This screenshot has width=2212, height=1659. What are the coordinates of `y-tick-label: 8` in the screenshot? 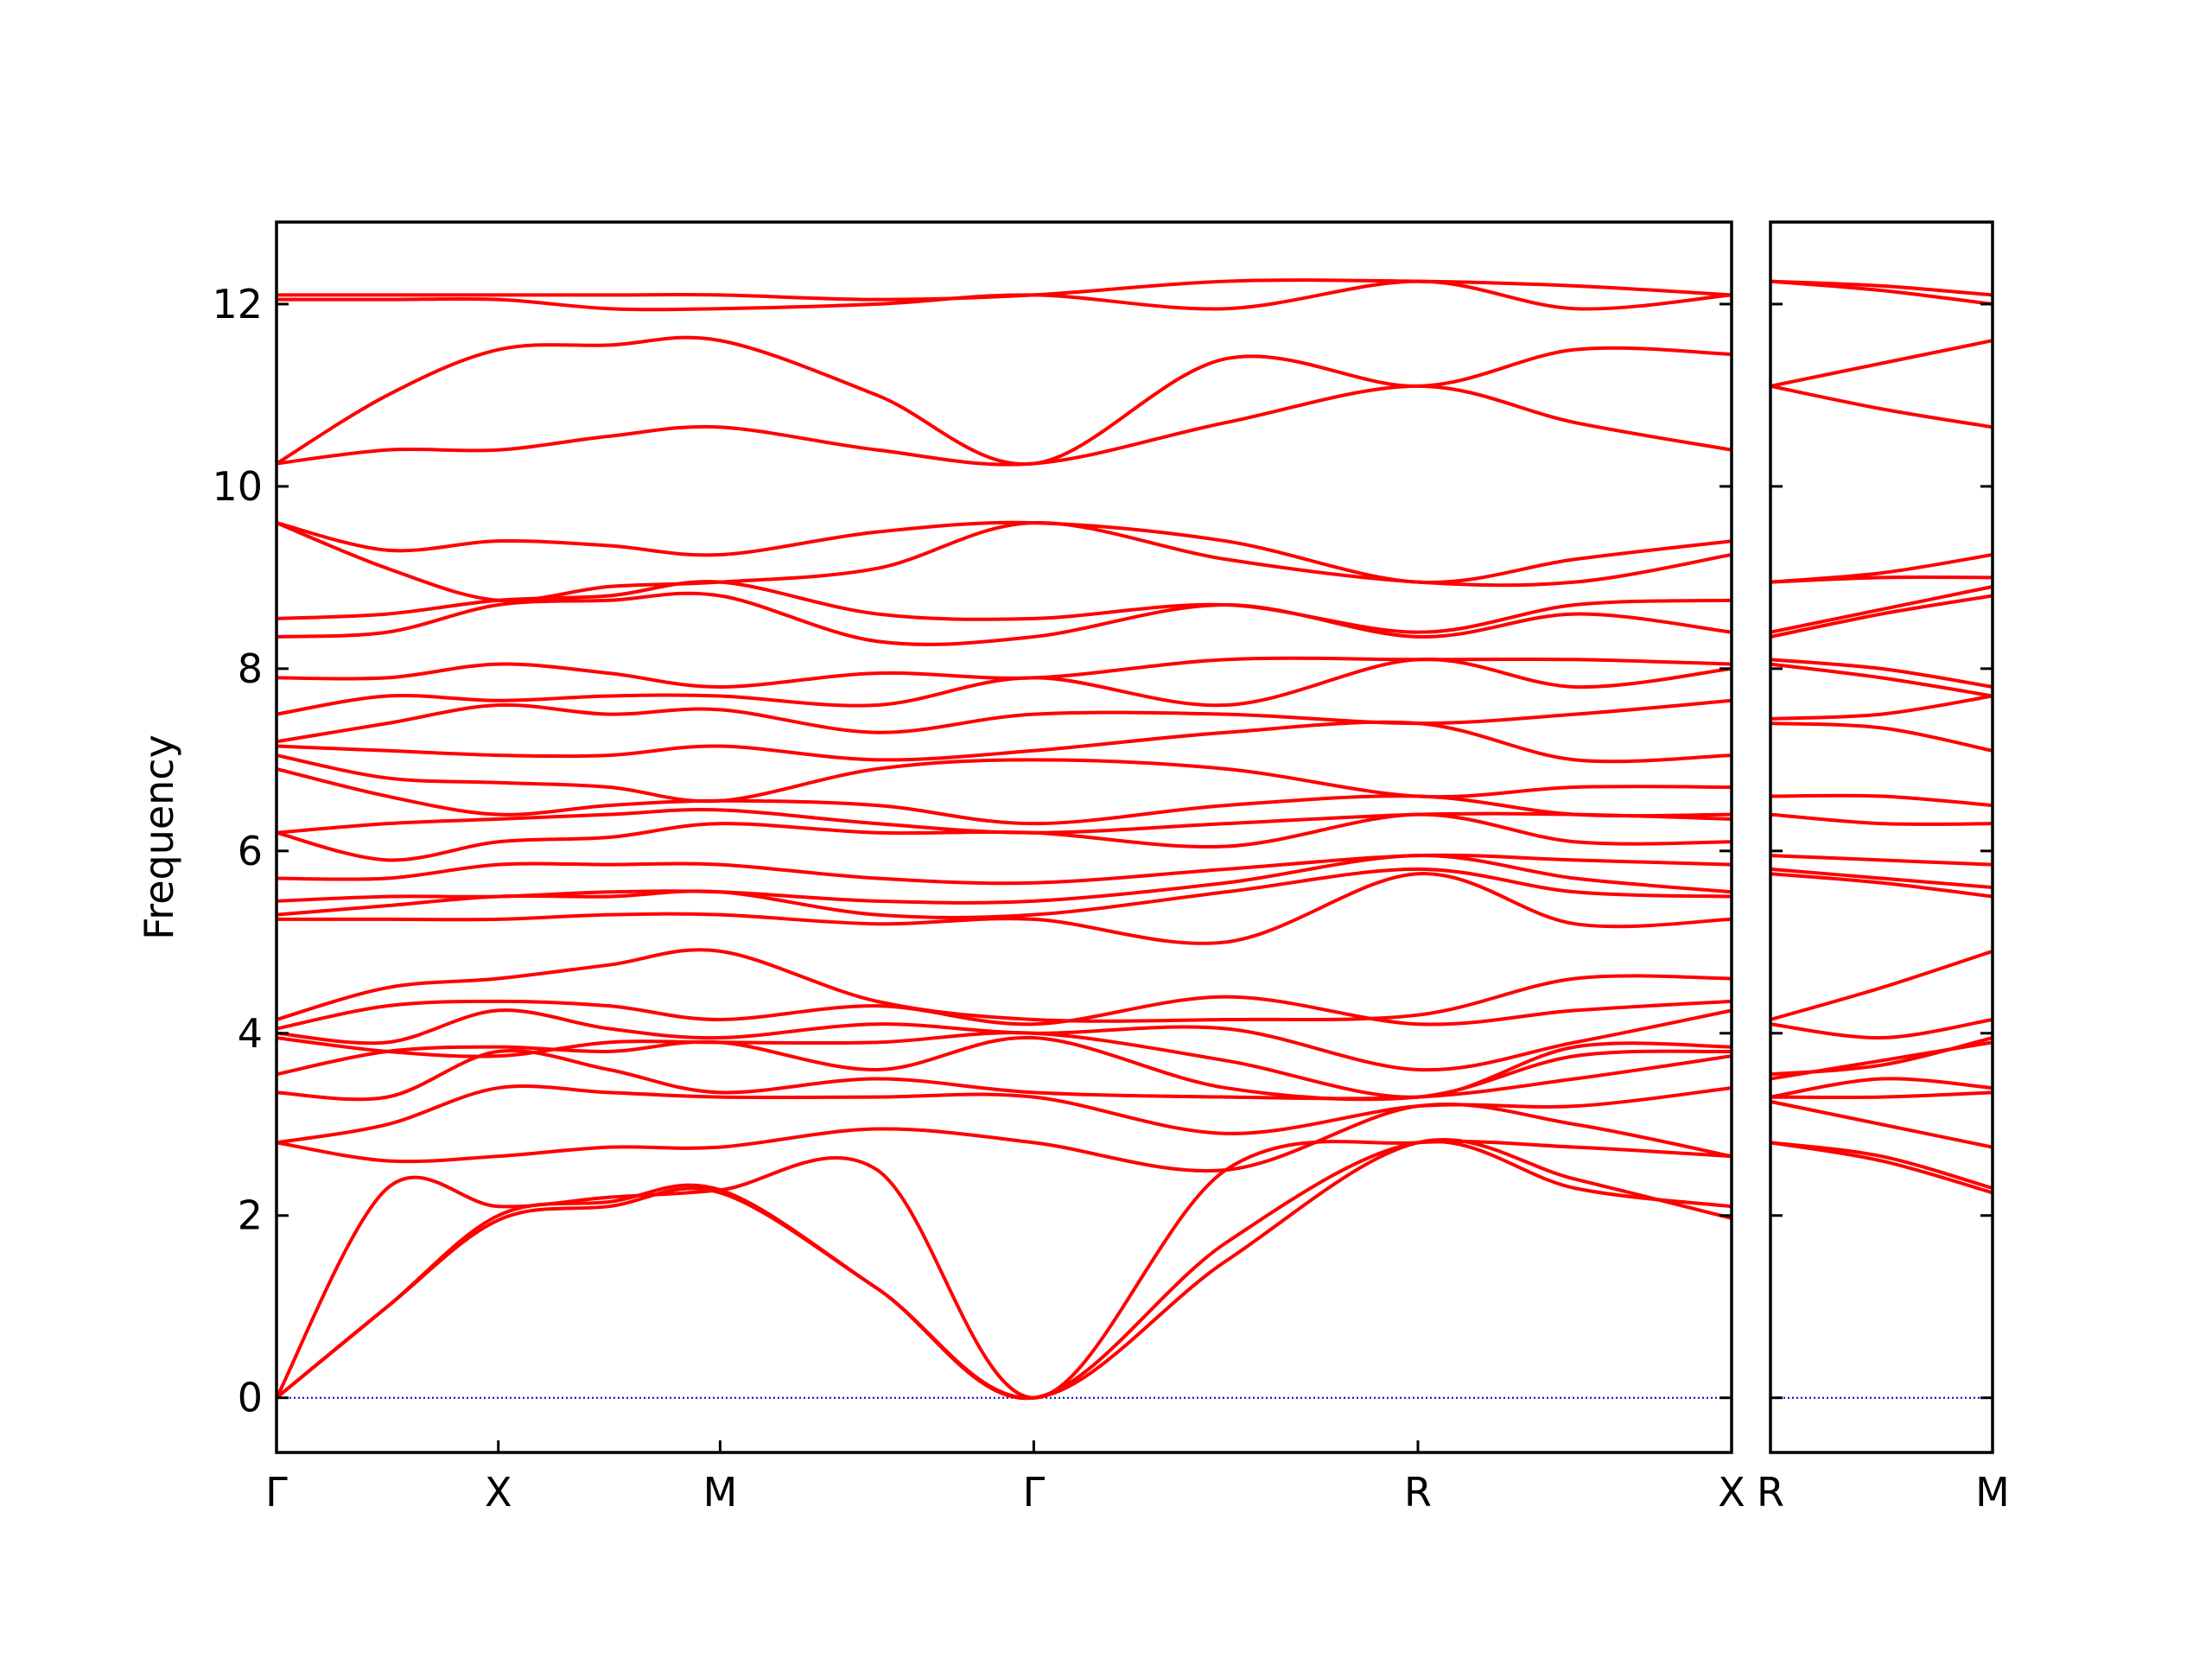 It's located at (250, 668).